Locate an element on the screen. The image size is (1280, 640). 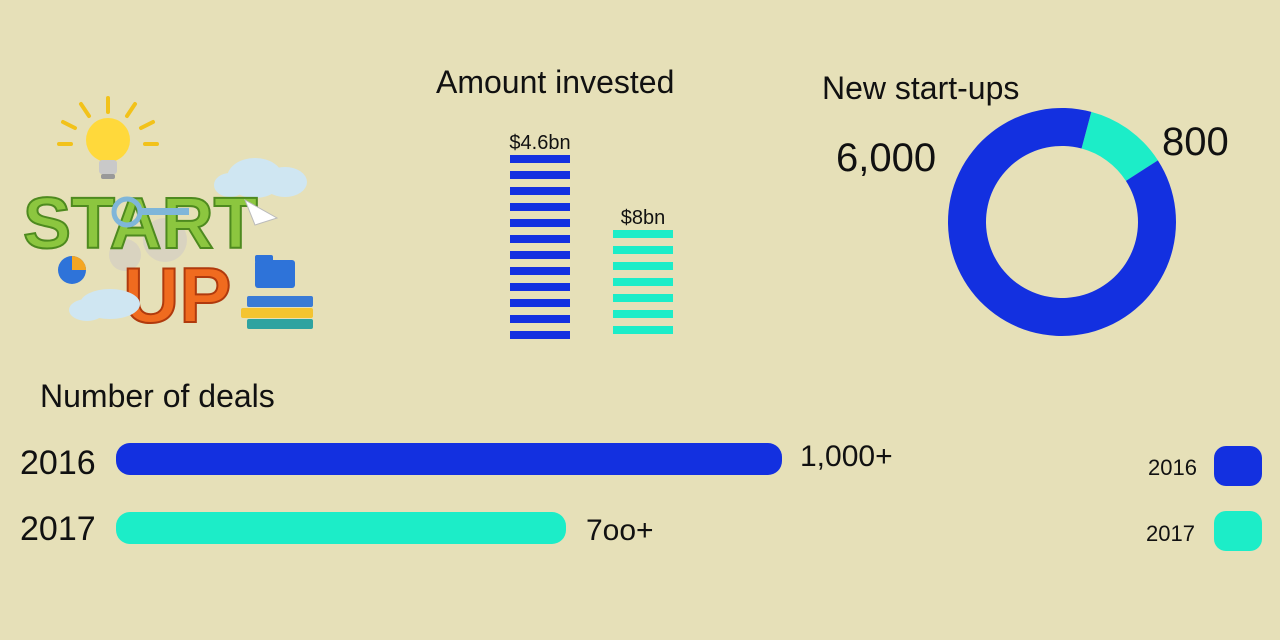
invested-value-label-2017: $8bn is located at coordinates (643, 218).